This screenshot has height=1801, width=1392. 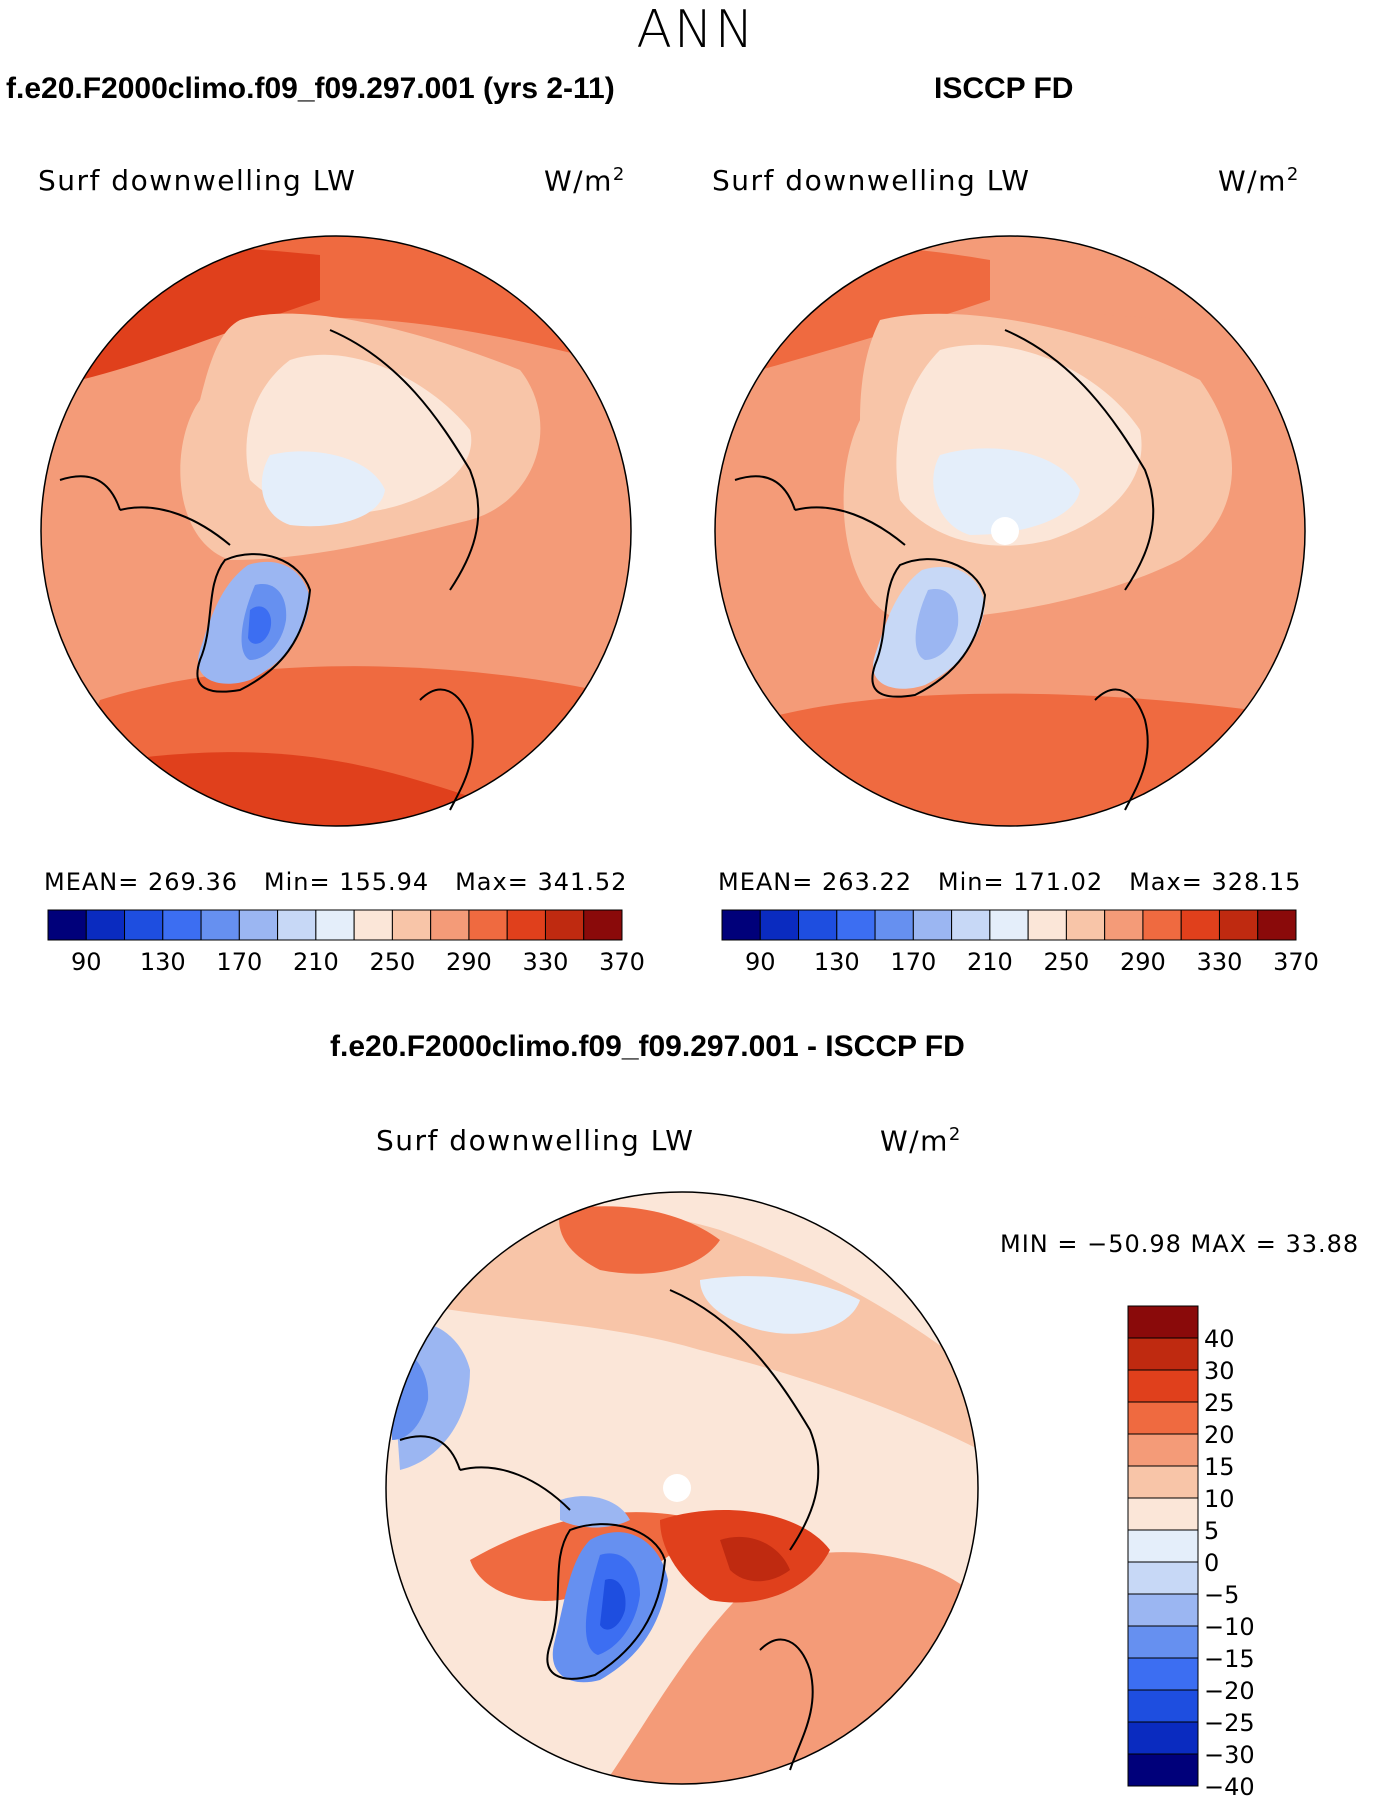 What do you see at coordinates (696, 30) in the screenshot?
I see `figure-title: ANN` at bounding box center [696, 30].